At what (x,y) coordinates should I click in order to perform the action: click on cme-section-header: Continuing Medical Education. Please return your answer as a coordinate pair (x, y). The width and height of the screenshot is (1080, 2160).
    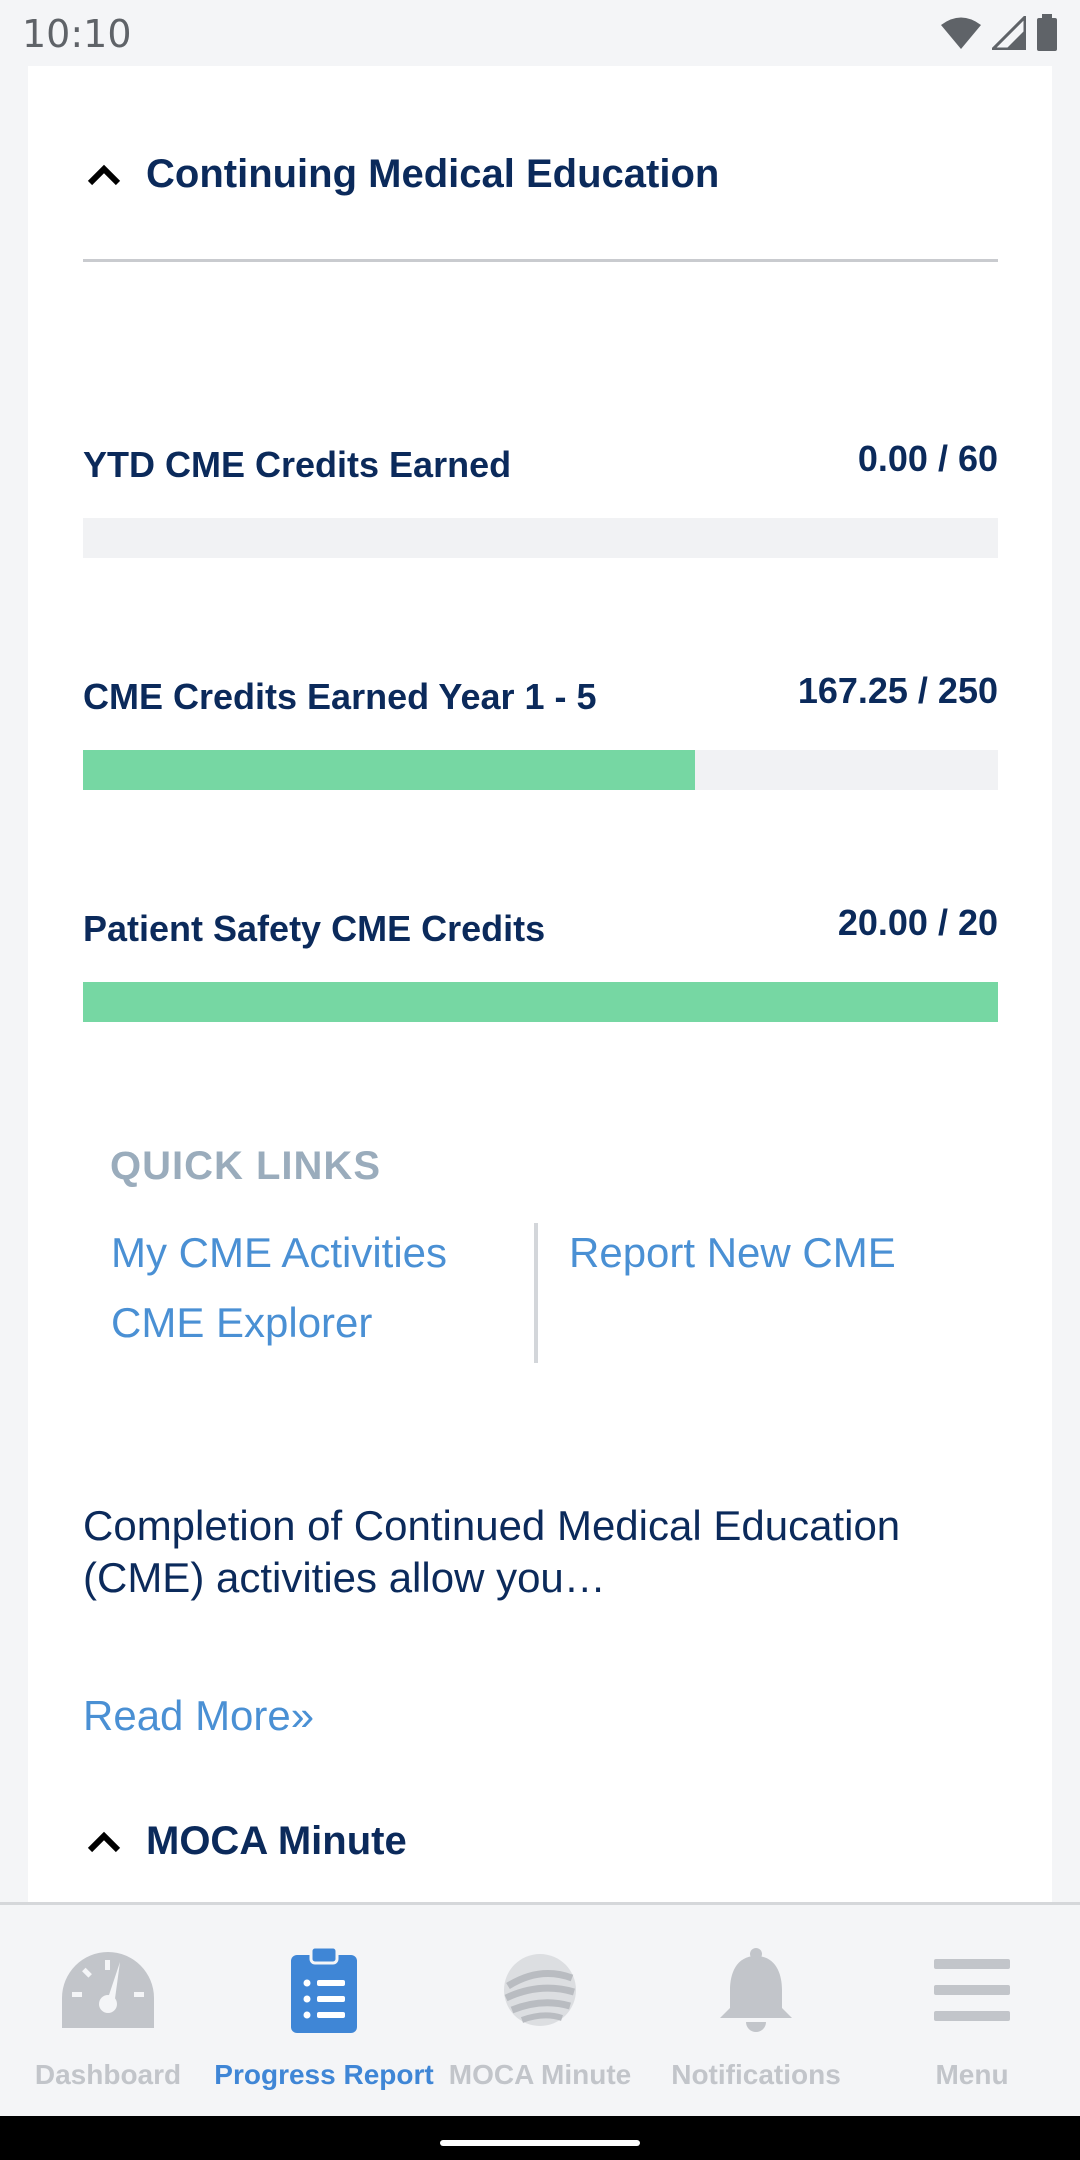
    Looking at the image, I should click on (401, 174).